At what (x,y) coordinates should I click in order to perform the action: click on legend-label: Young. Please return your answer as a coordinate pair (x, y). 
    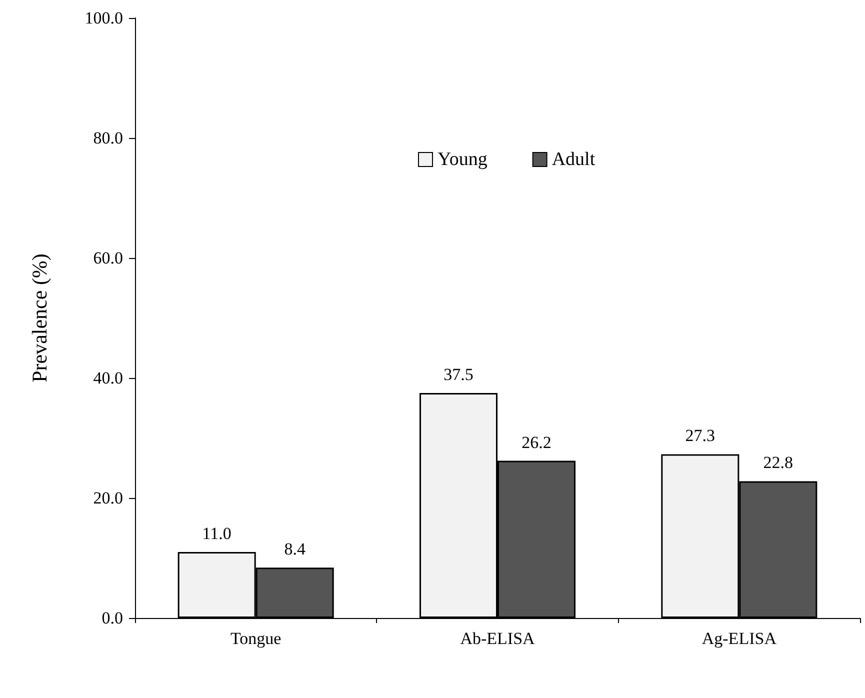
    Looking at the image, I should click on (463, 159).